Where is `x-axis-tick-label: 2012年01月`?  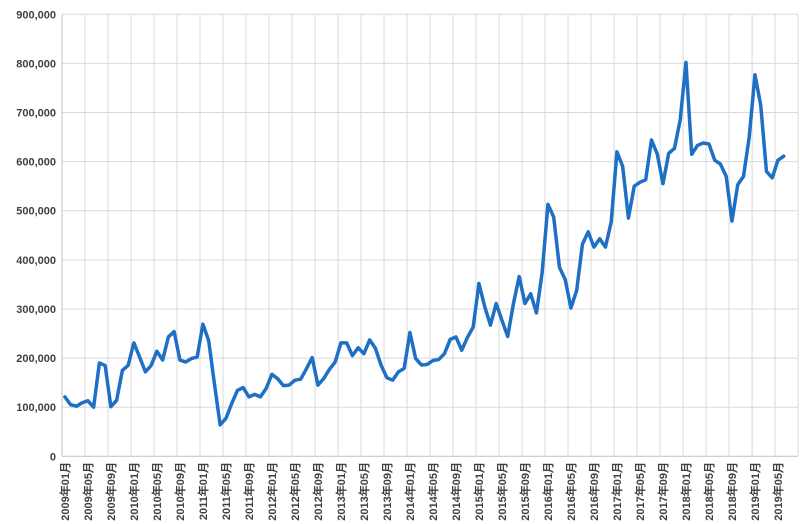 x-axis-tick-label: 2012年01月 is located at coordinates (272, 491).